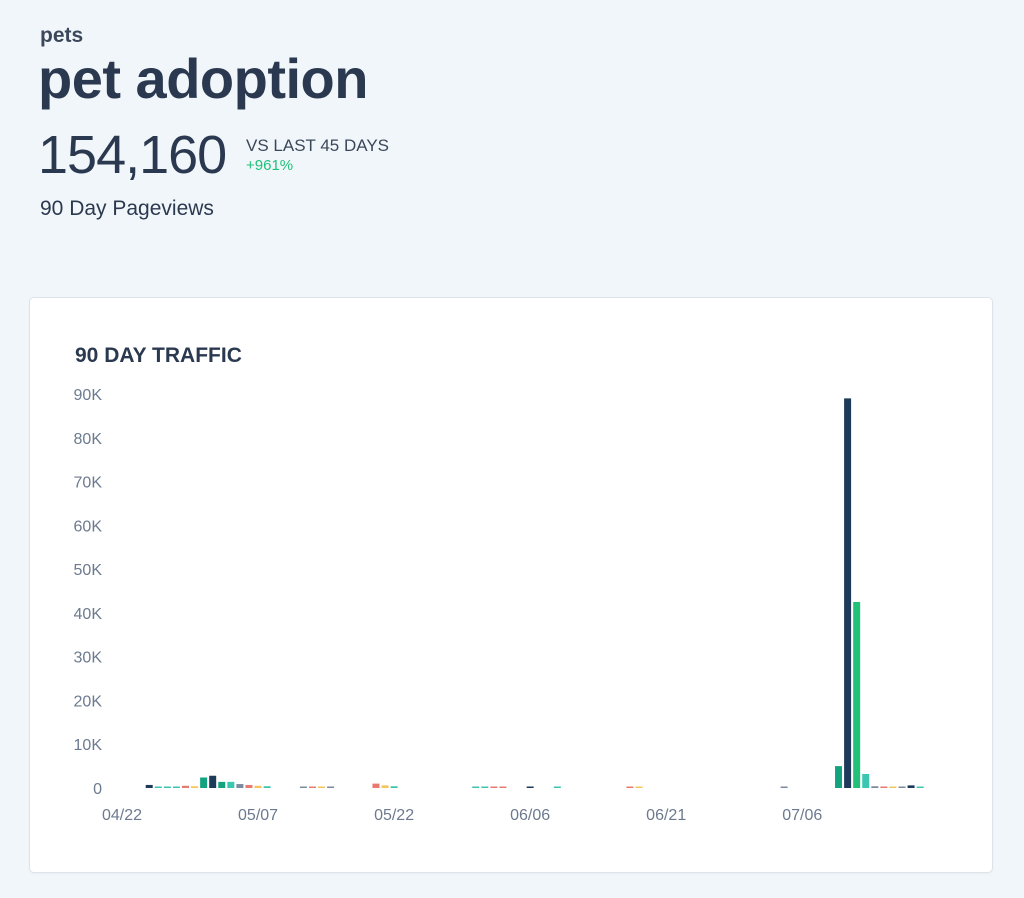 This screenshot has width=1024, height=898. What do you see at coordinates (270, 165) in the screenshot?
I see `comparison-change: +961%` at bounding box center [270, 165].